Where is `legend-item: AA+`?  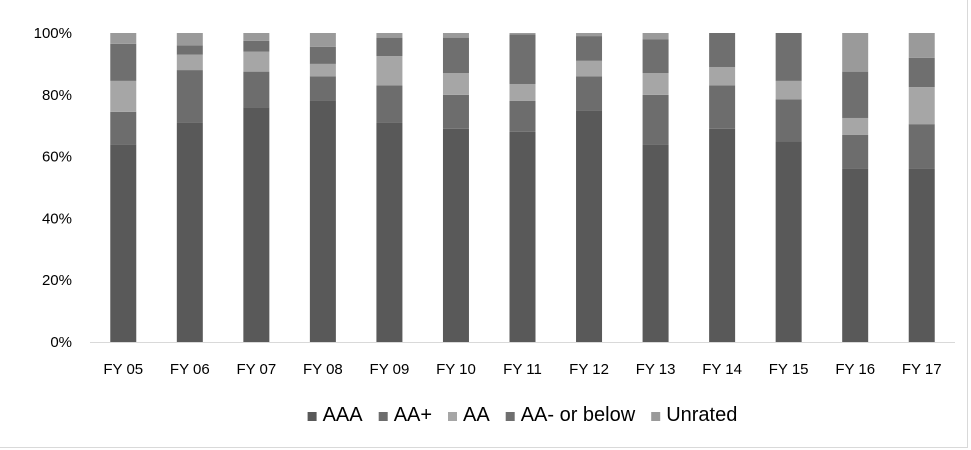
legend-item: AA+ is located at coordinates (405, 415).